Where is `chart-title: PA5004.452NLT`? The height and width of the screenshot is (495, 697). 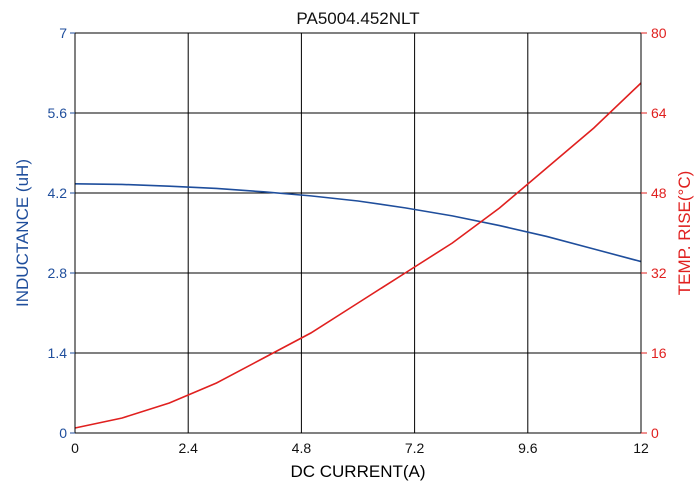 chart-title: PA5004.452NLT is located at coordinates (357, 18).